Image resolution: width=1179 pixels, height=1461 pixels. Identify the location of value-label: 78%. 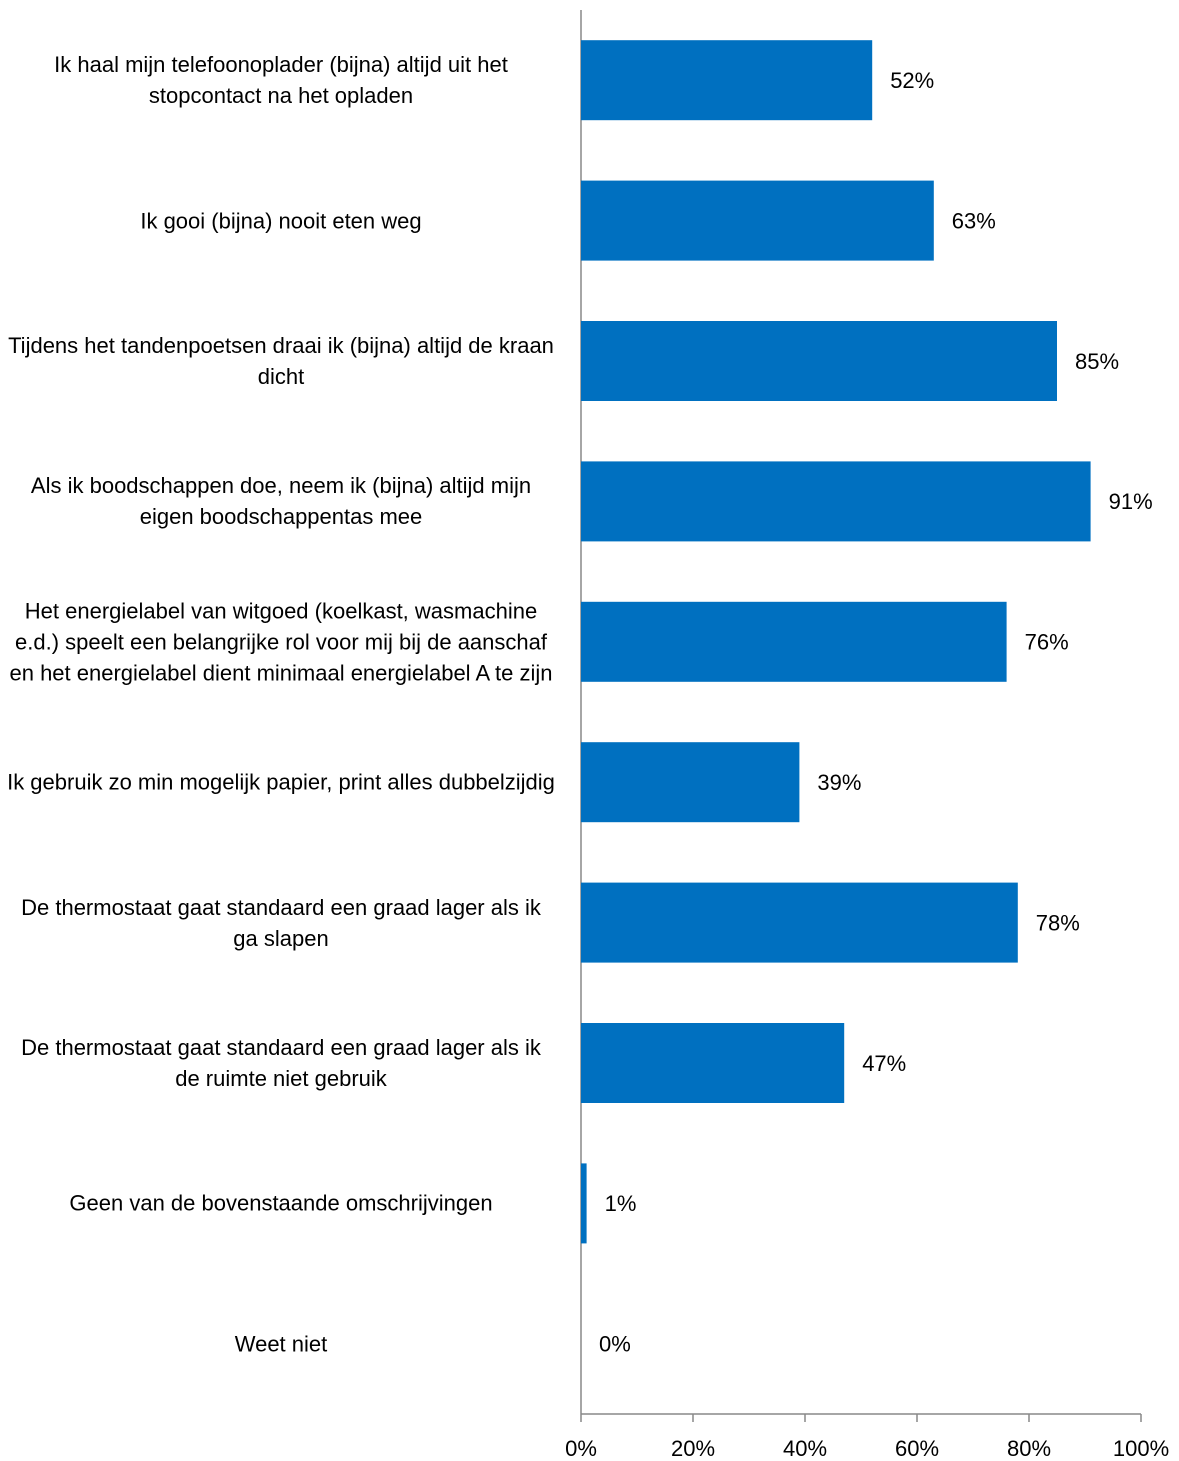
(1058, 922).